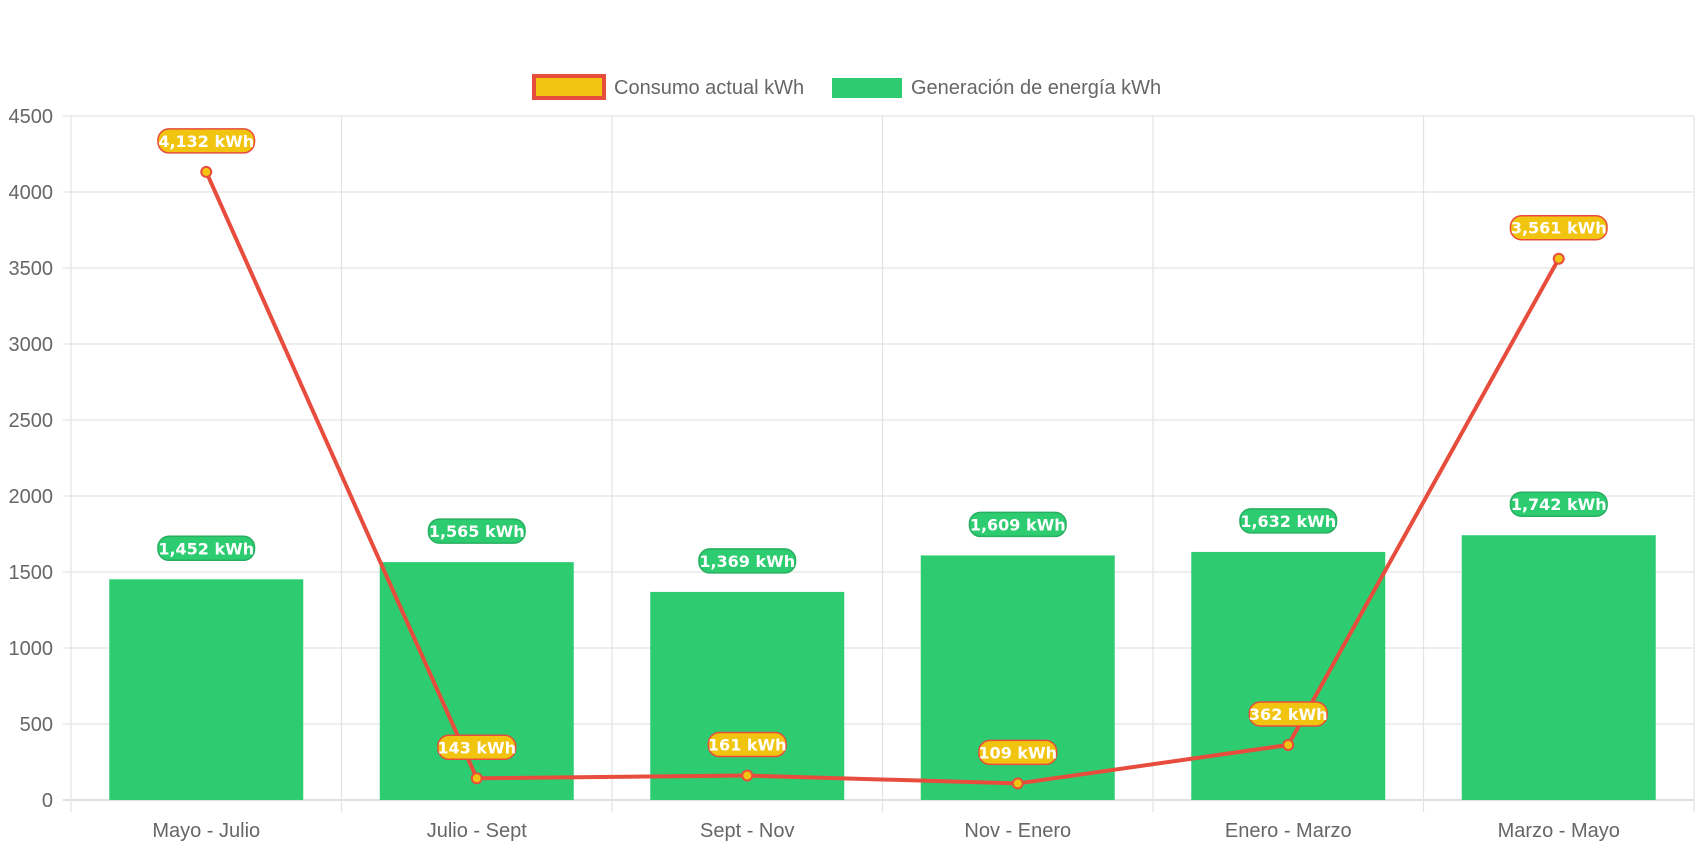 This screenshot has height=848, width=1699. I want to click on legend-label-consumo: Consumo actual kWh, so click(709, 88).